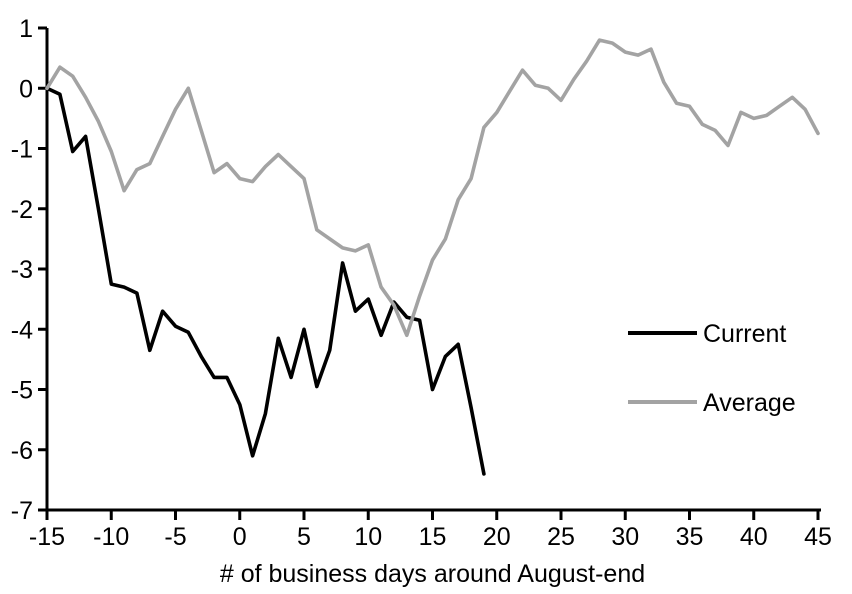 The height and width of the screenshot is (594, 852). I want to click on y-tick-label: -6, so click(22, 451).